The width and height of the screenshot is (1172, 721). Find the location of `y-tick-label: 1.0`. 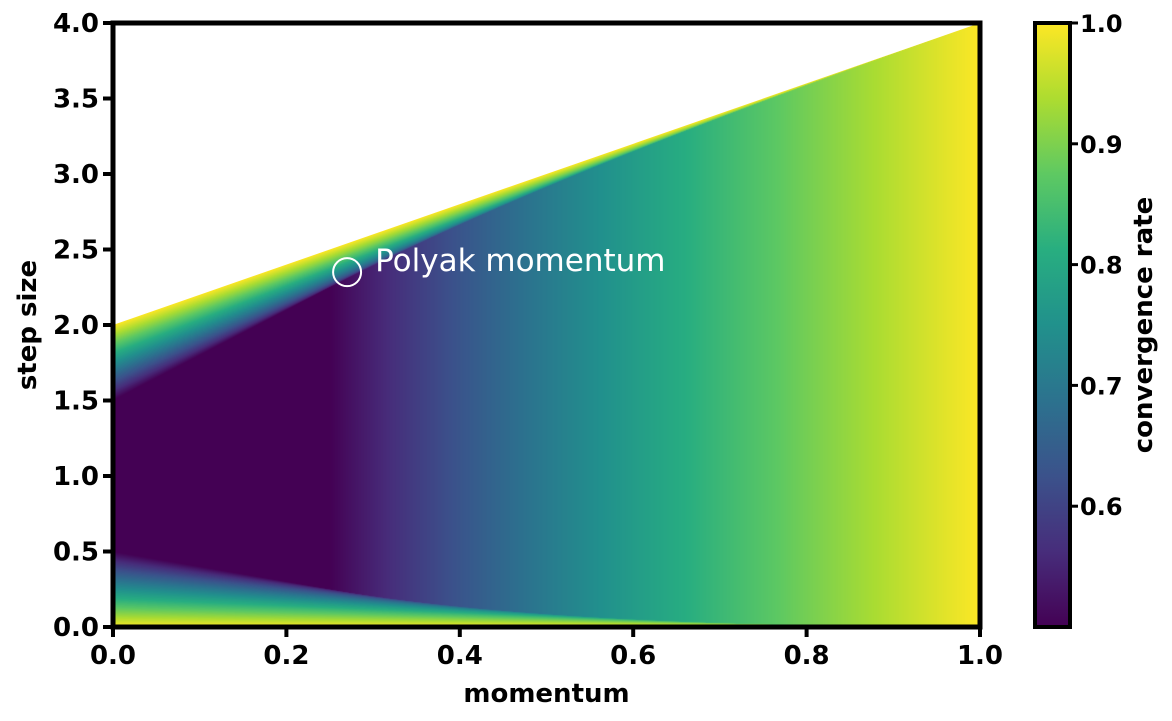

y-tick-label: 1.0 is located at coordinates (76, 477).